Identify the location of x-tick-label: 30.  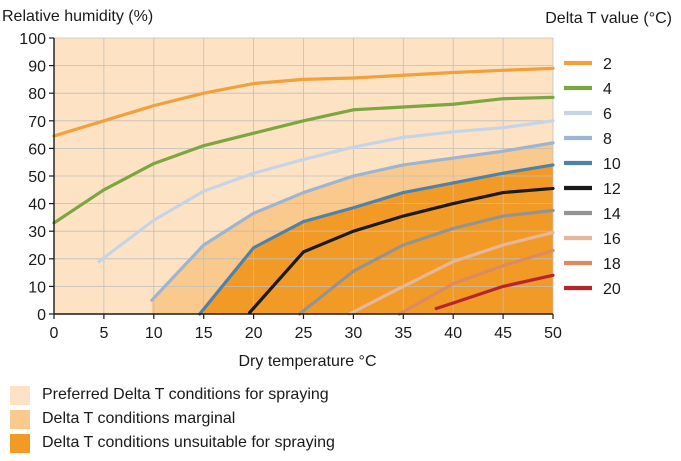
(354, 333).